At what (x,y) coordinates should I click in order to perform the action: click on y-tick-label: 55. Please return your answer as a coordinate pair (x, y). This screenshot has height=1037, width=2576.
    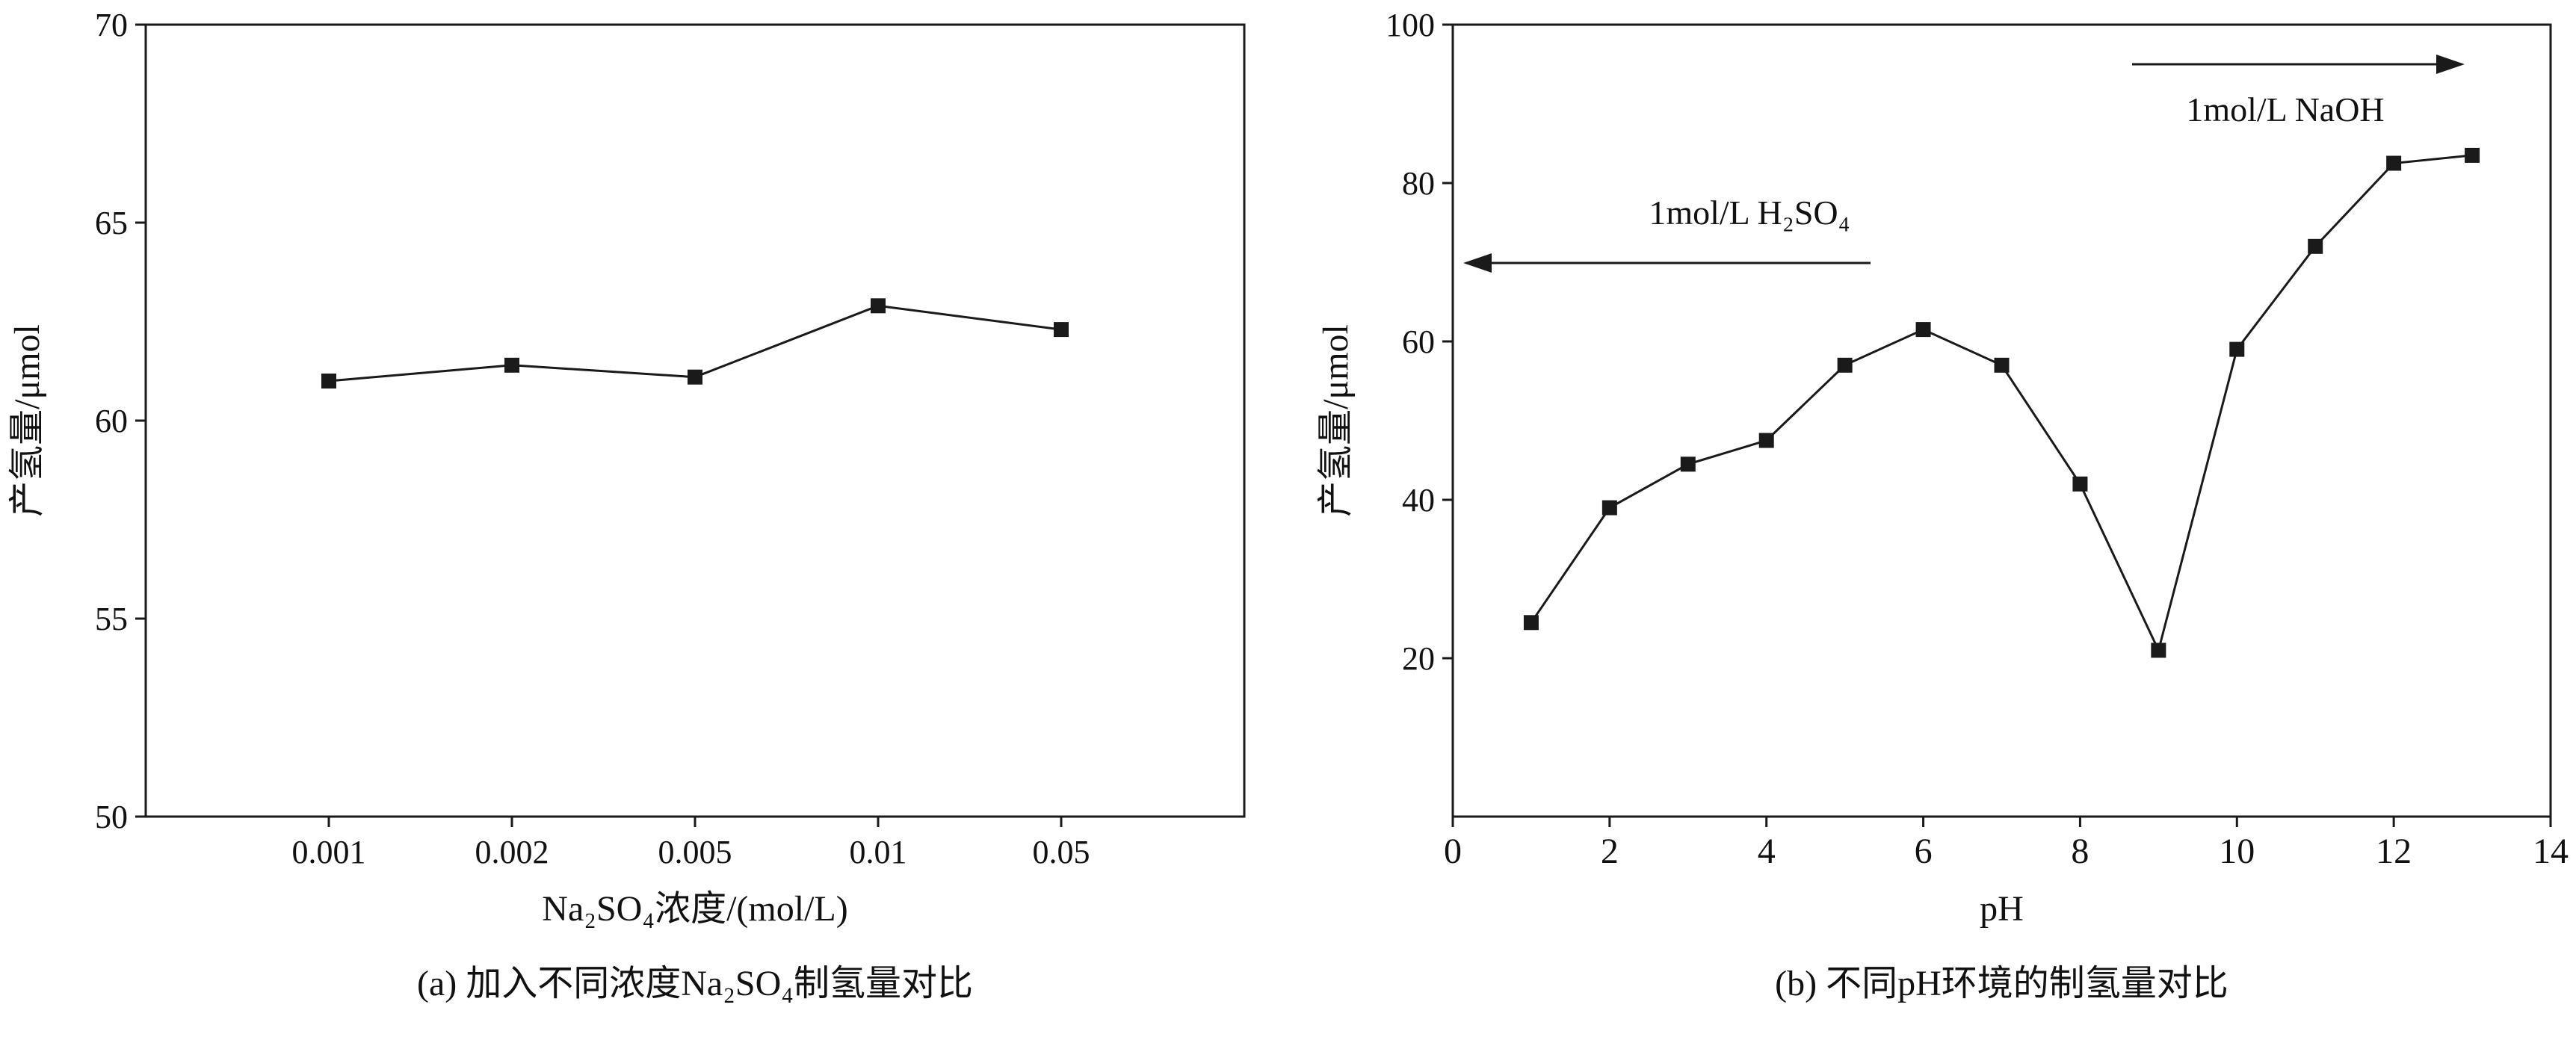
    Looking at the image, I should click on (111, 619).